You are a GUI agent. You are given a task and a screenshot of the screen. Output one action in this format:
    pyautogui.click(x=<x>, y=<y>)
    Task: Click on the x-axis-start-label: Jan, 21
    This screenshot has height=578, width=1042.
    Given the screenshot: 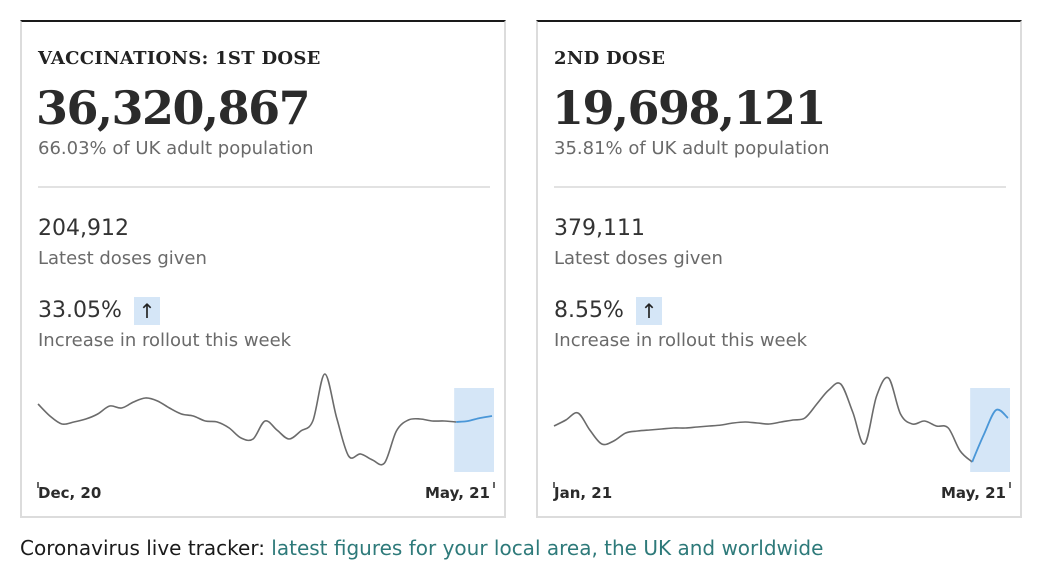 What is the action you would take?
    pyautogui.click(x=583, y=493)
    